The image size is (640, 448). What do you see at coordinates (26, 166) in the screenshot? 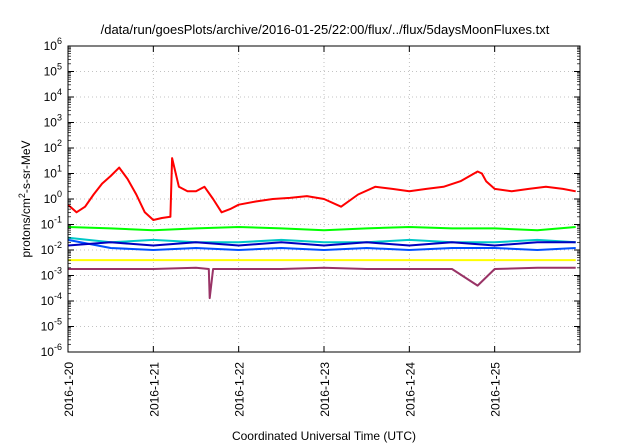
I see `y-axis-label-rest: -s-sr-MeV` at bounding box center [26, 166].